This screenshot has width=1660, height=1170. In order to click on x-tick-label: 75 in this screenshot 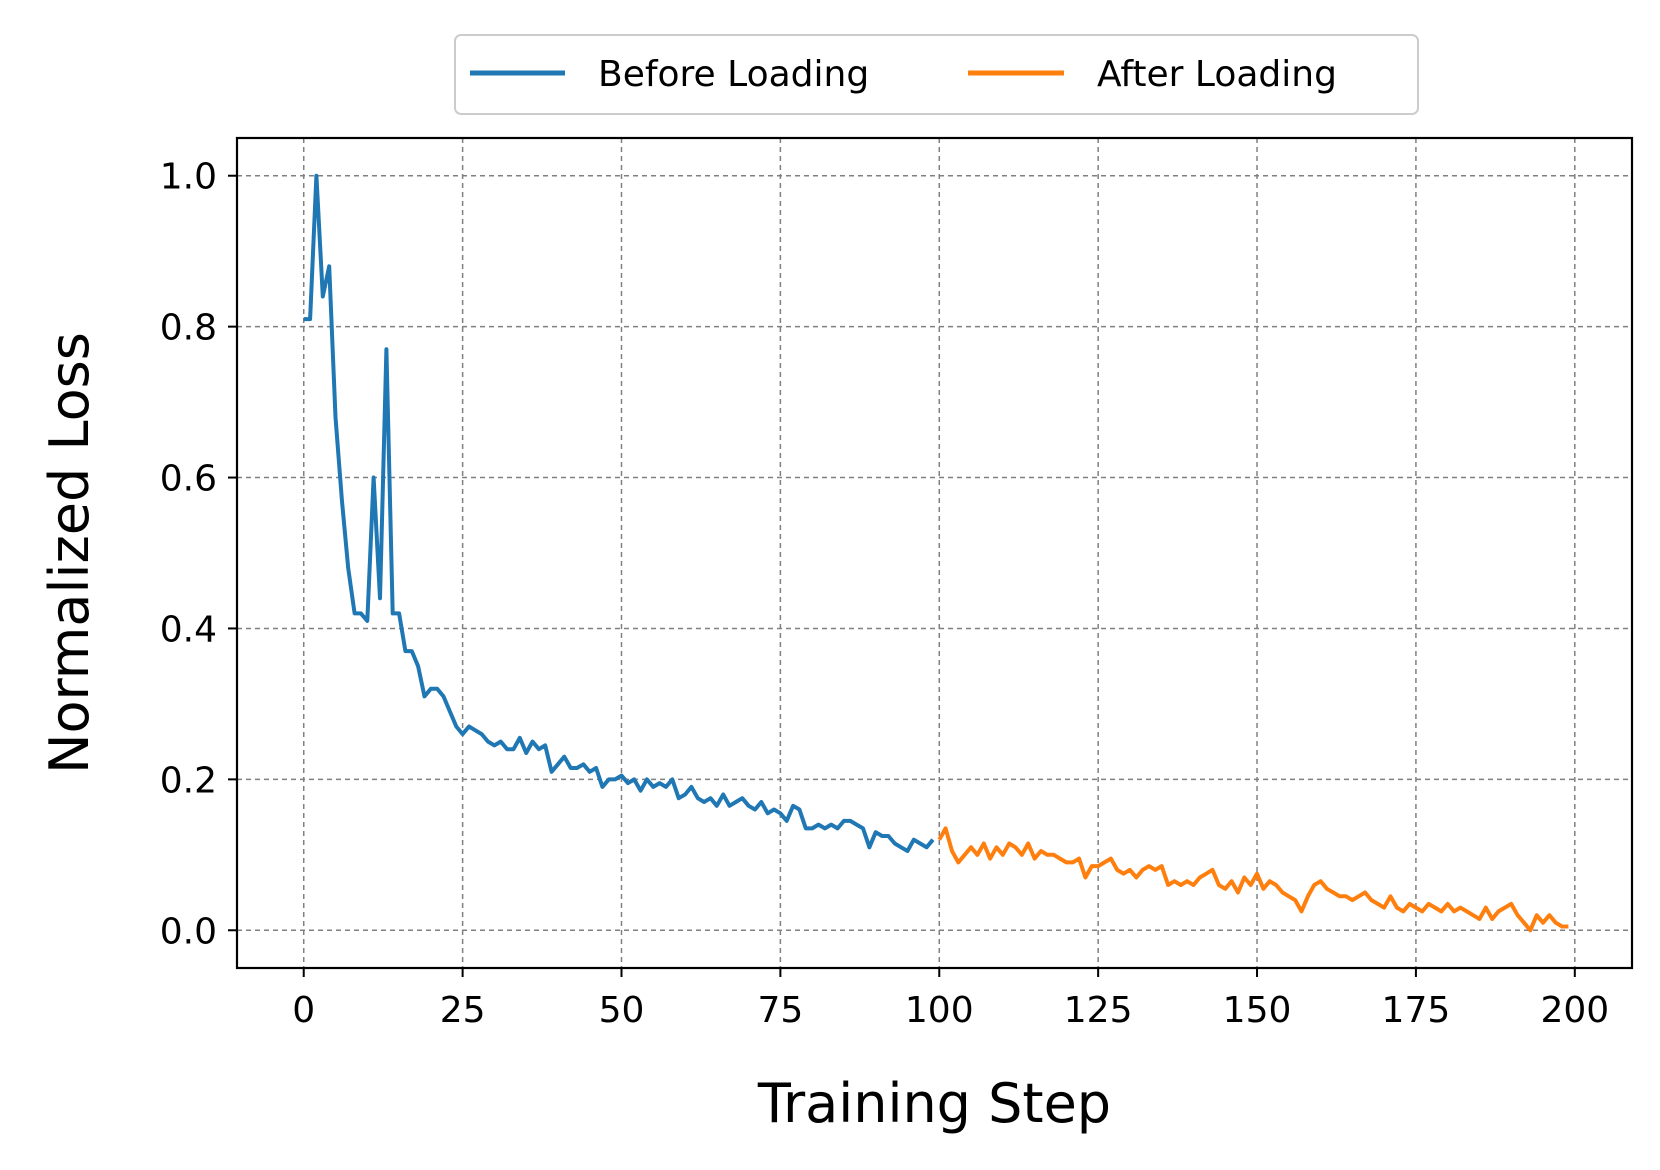, I will do `click(780, 1010)`.